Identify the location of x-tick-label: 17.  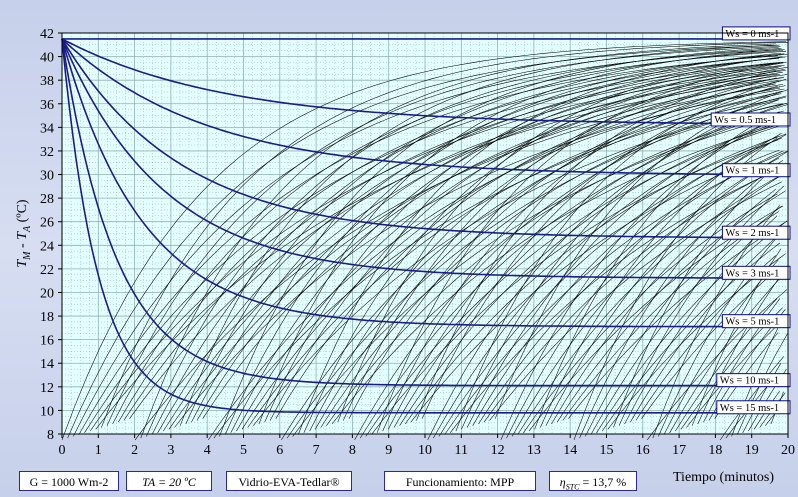
(679, 450).